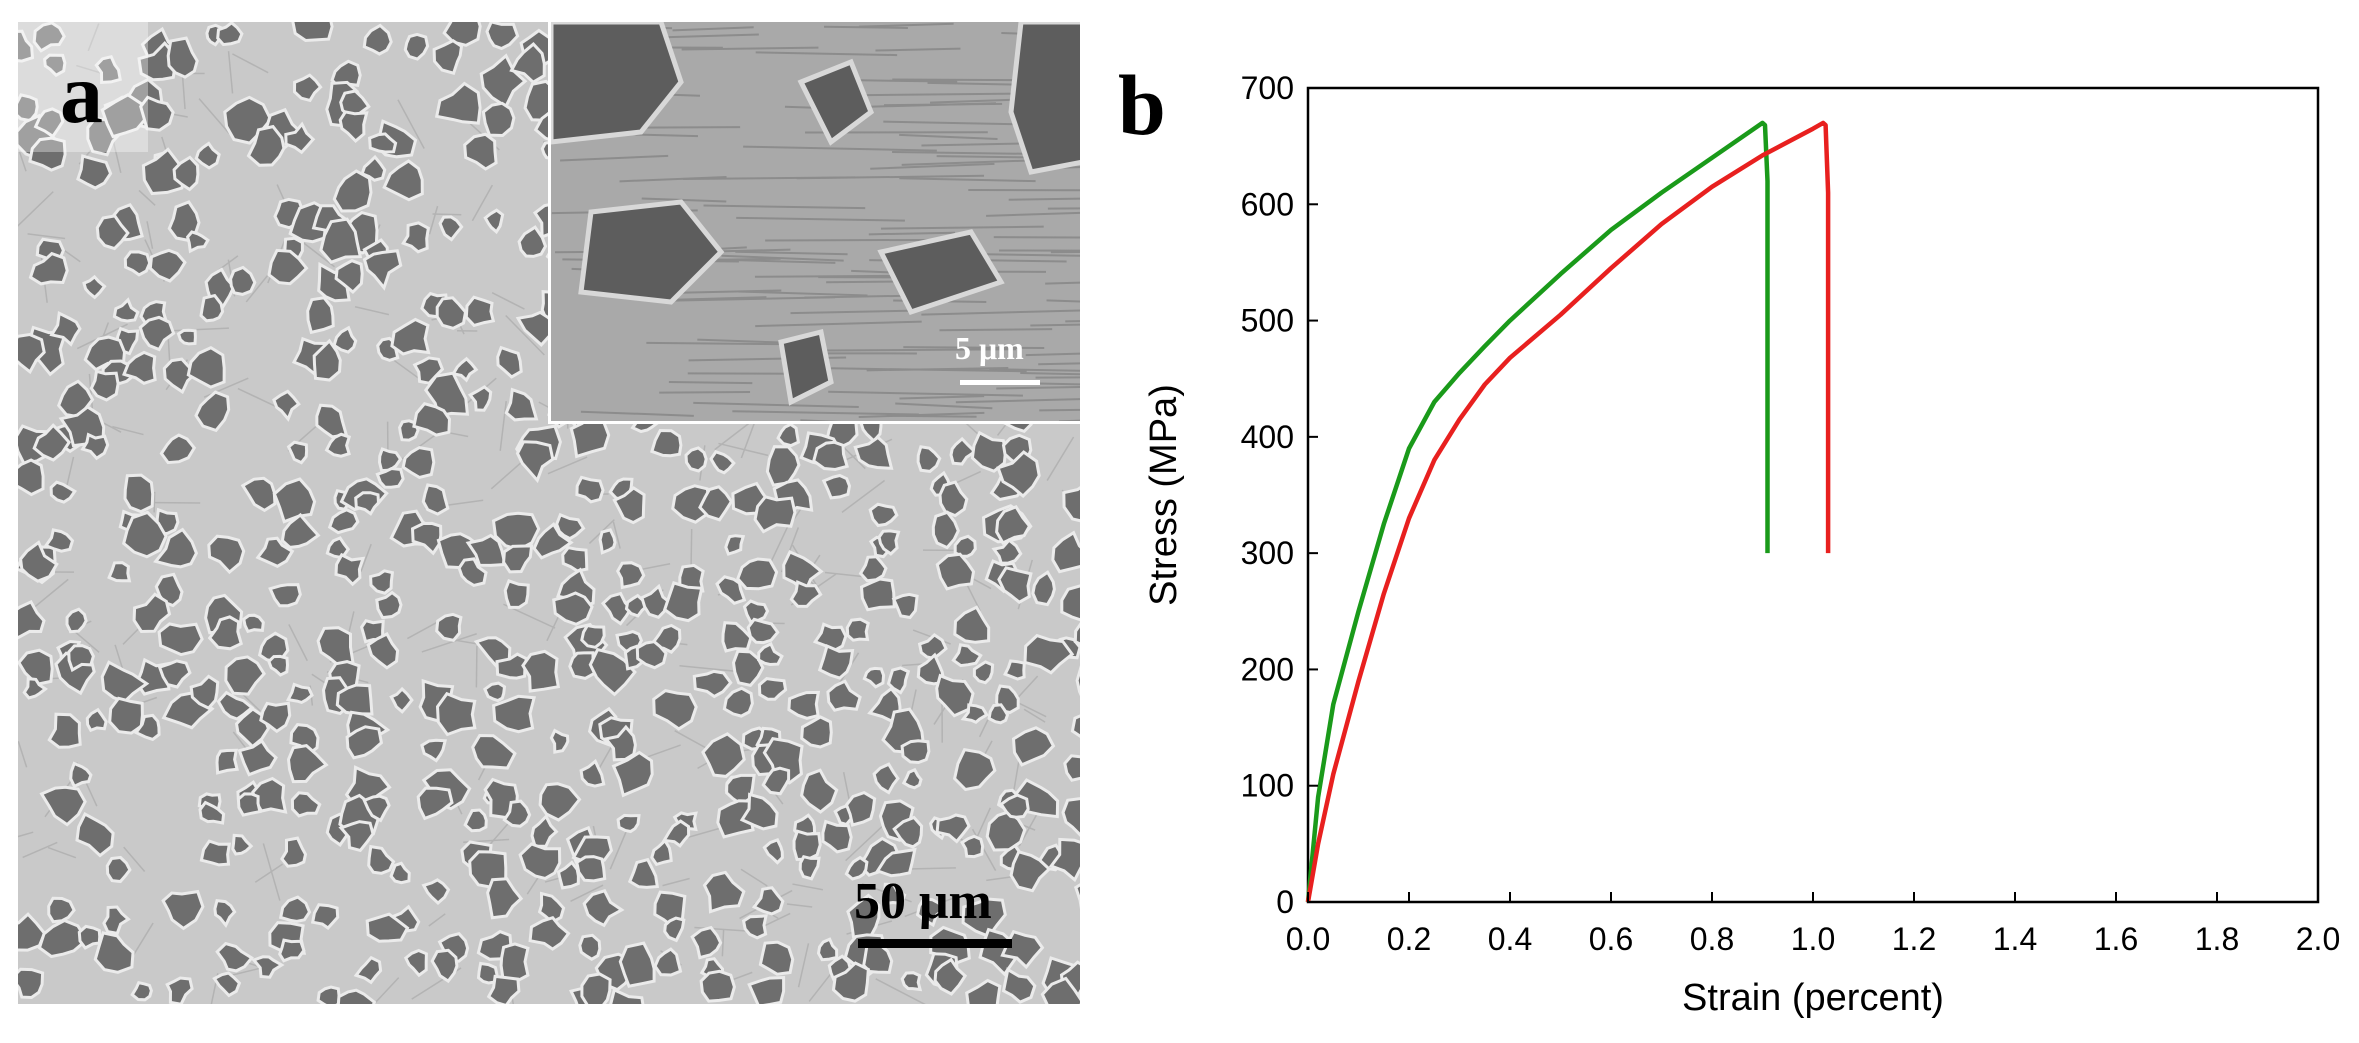  I want to click on x-tick-label: 1.4, so click(2015, 939).